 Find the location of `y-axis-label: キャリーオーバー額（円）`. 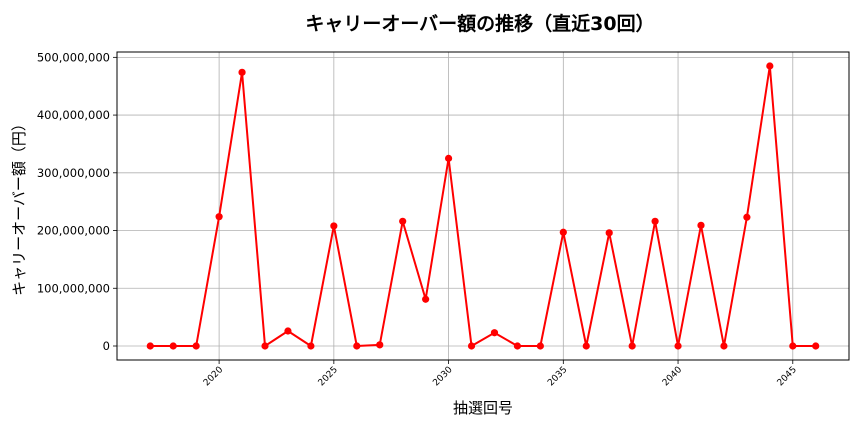

y-axis-label: キャリーオーバー額（円） is located at coordinates (19, 206).